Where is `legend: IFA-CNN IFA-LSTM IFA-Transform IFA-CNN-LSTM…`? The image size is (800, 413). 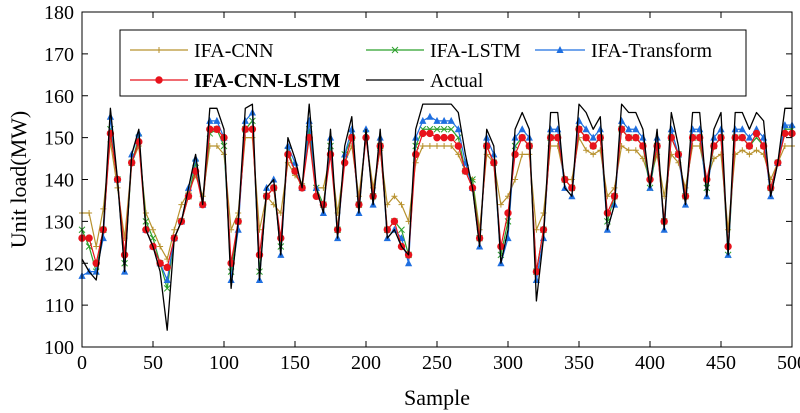
legend: IFA-CNN IFA-LSTM IFA-Transform IFA-CNN-LSTM… is located at coordinates (433, 63).